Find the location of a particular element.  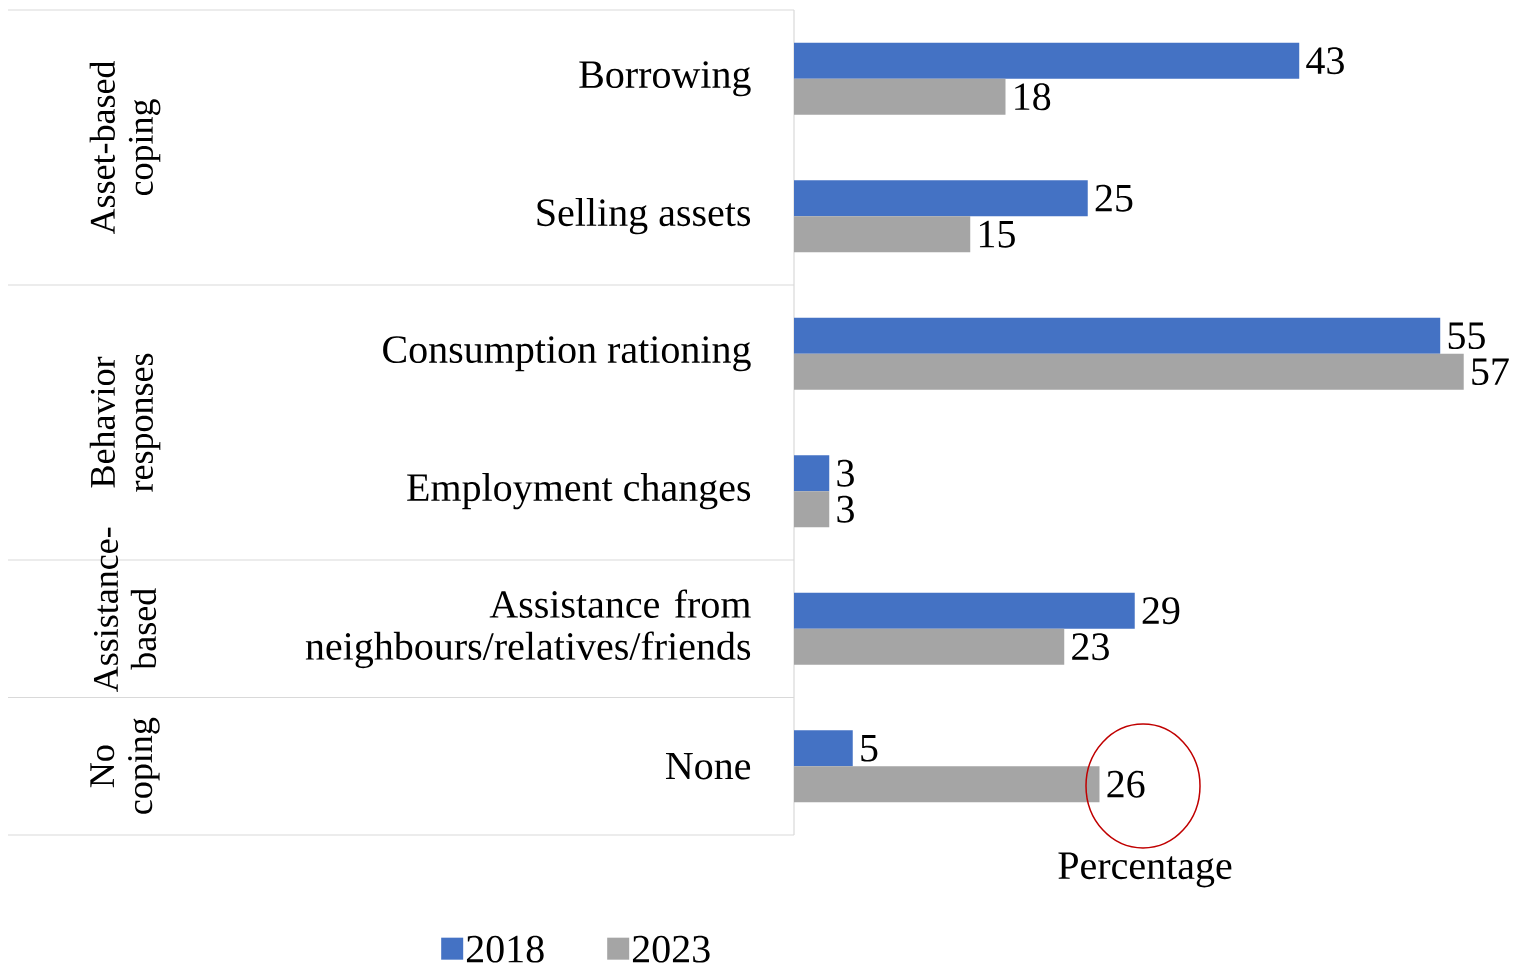

y-tick-label: Borrowing is located at coordinates (665, 79).